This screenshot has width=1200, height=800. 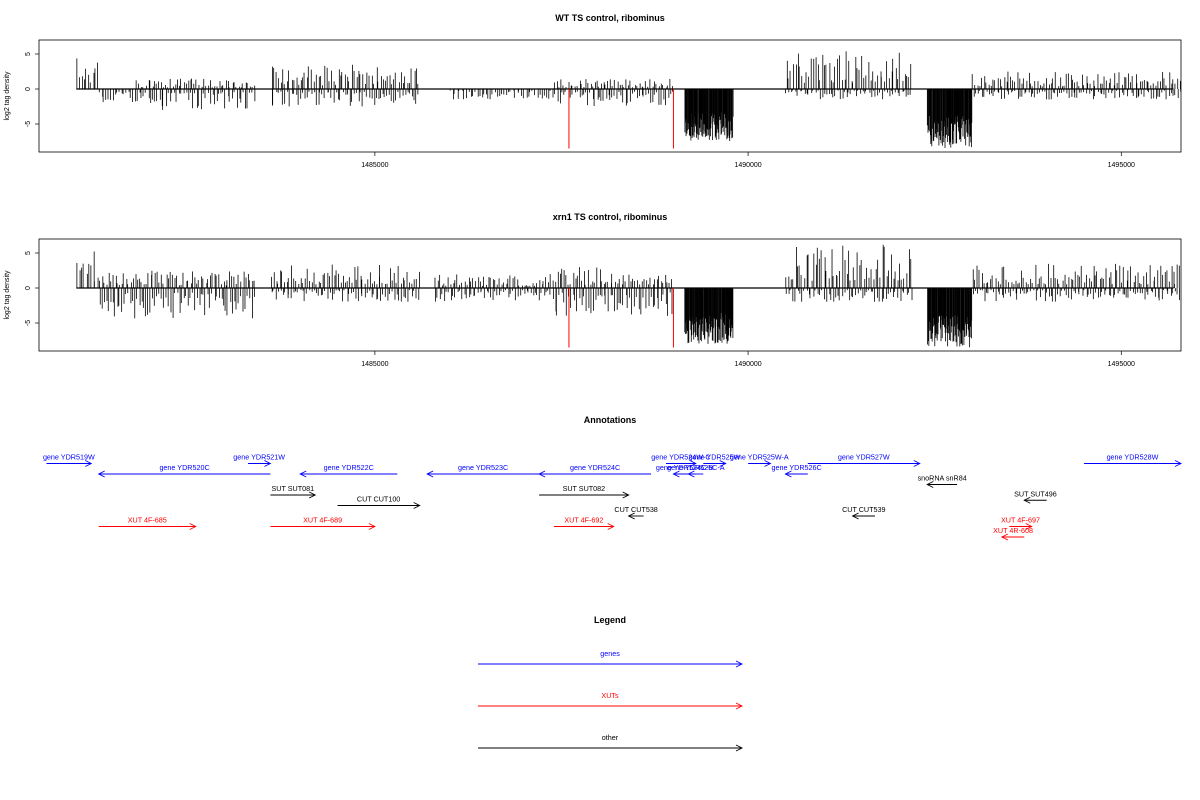 I want to click on feature-label: SUT SUT081, so click(x=292, y=488).